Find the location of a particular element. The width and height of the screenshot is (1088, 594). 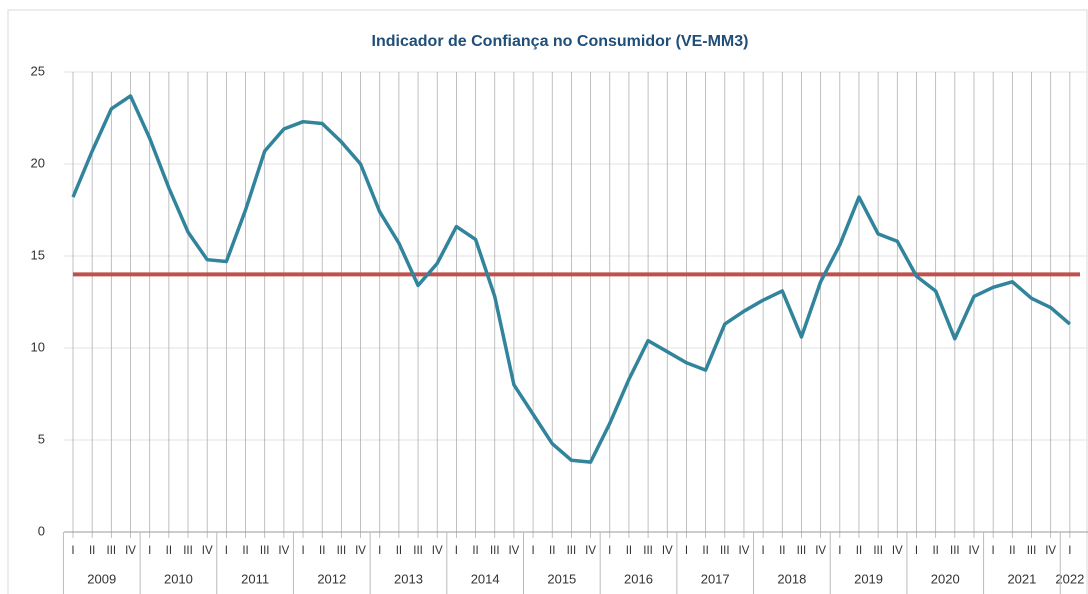

year-label: 2018 is located at coordinates (791, 578).